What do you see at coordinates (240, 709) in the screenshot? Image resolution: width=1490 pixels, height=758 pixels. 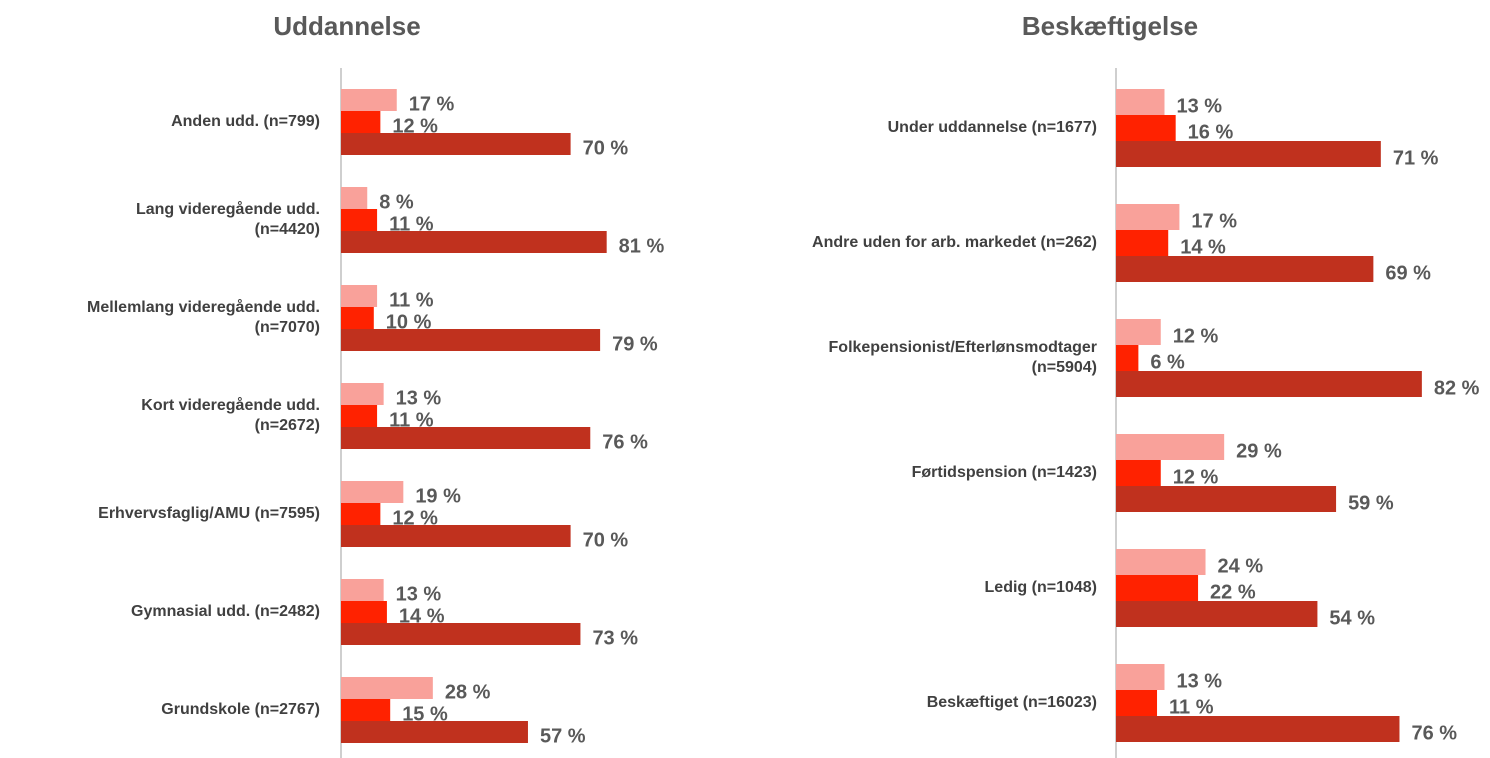 I see `category-label: Grundskole (n=2767)` at bounding box center [240, 709].